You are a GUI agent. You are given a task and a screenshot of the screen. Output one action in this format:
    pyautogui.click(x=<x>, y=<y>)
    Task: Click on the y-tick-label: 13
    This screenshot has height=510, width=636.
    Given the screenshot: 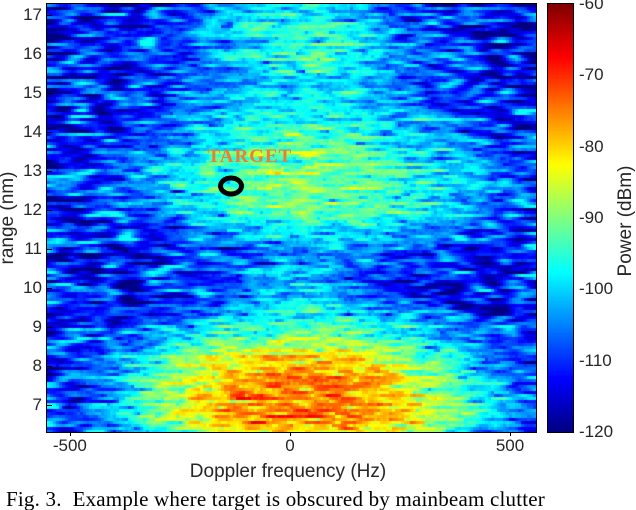 What is the action you would take?
    pyautogui.click(x=32, y=170)
    